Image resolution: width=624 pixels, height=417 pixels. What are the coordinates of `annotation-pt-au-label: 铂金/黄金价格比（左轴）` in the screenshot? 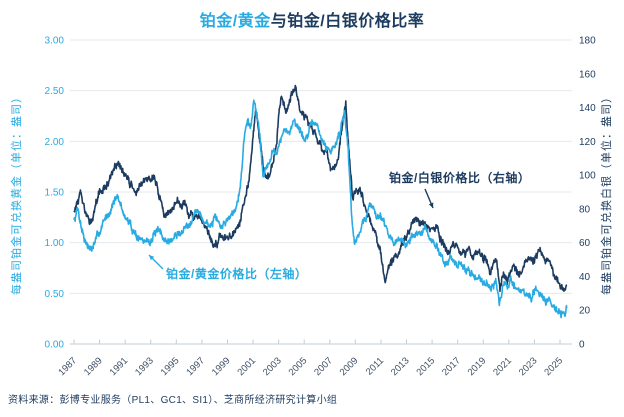 It's located at (236, 273).